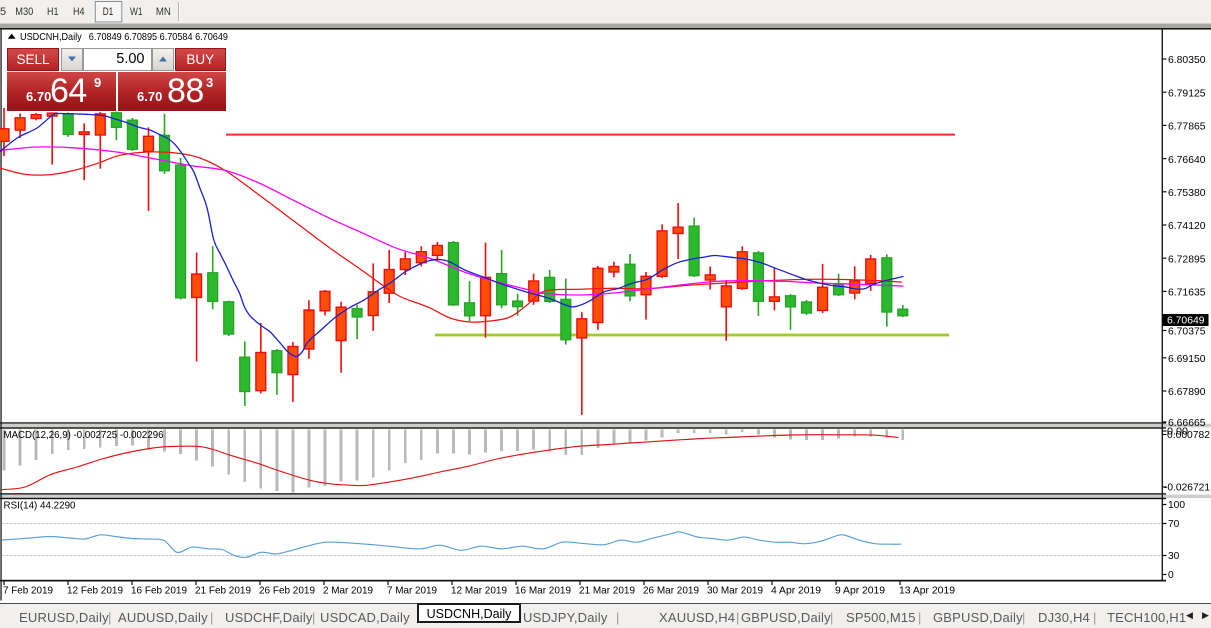  I want to click on svg-text: H1, so click(53, 12).